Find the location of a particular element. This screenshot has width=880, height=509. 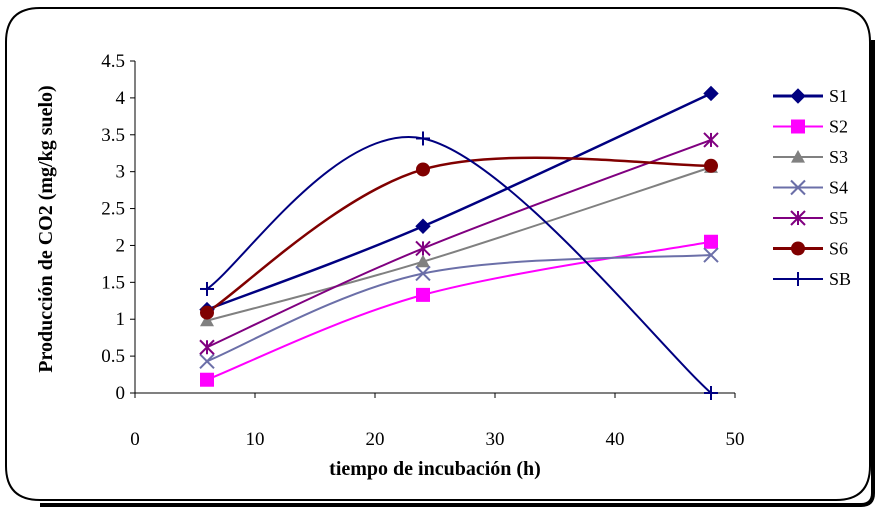

x-tick-label: 10 is located at coordinates (255, 439).